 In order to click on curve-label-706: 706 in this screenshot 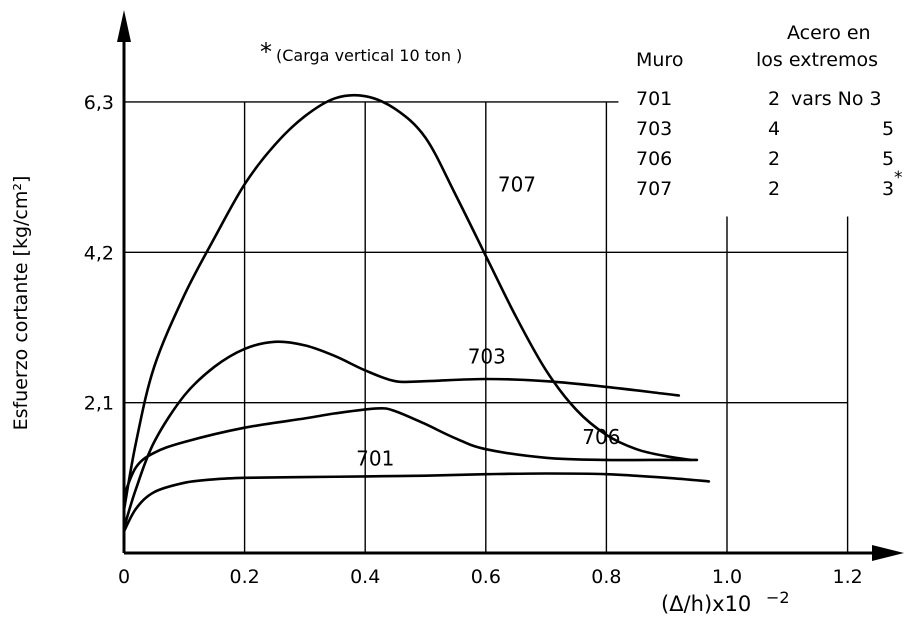, I will do `click(601, 437)`.